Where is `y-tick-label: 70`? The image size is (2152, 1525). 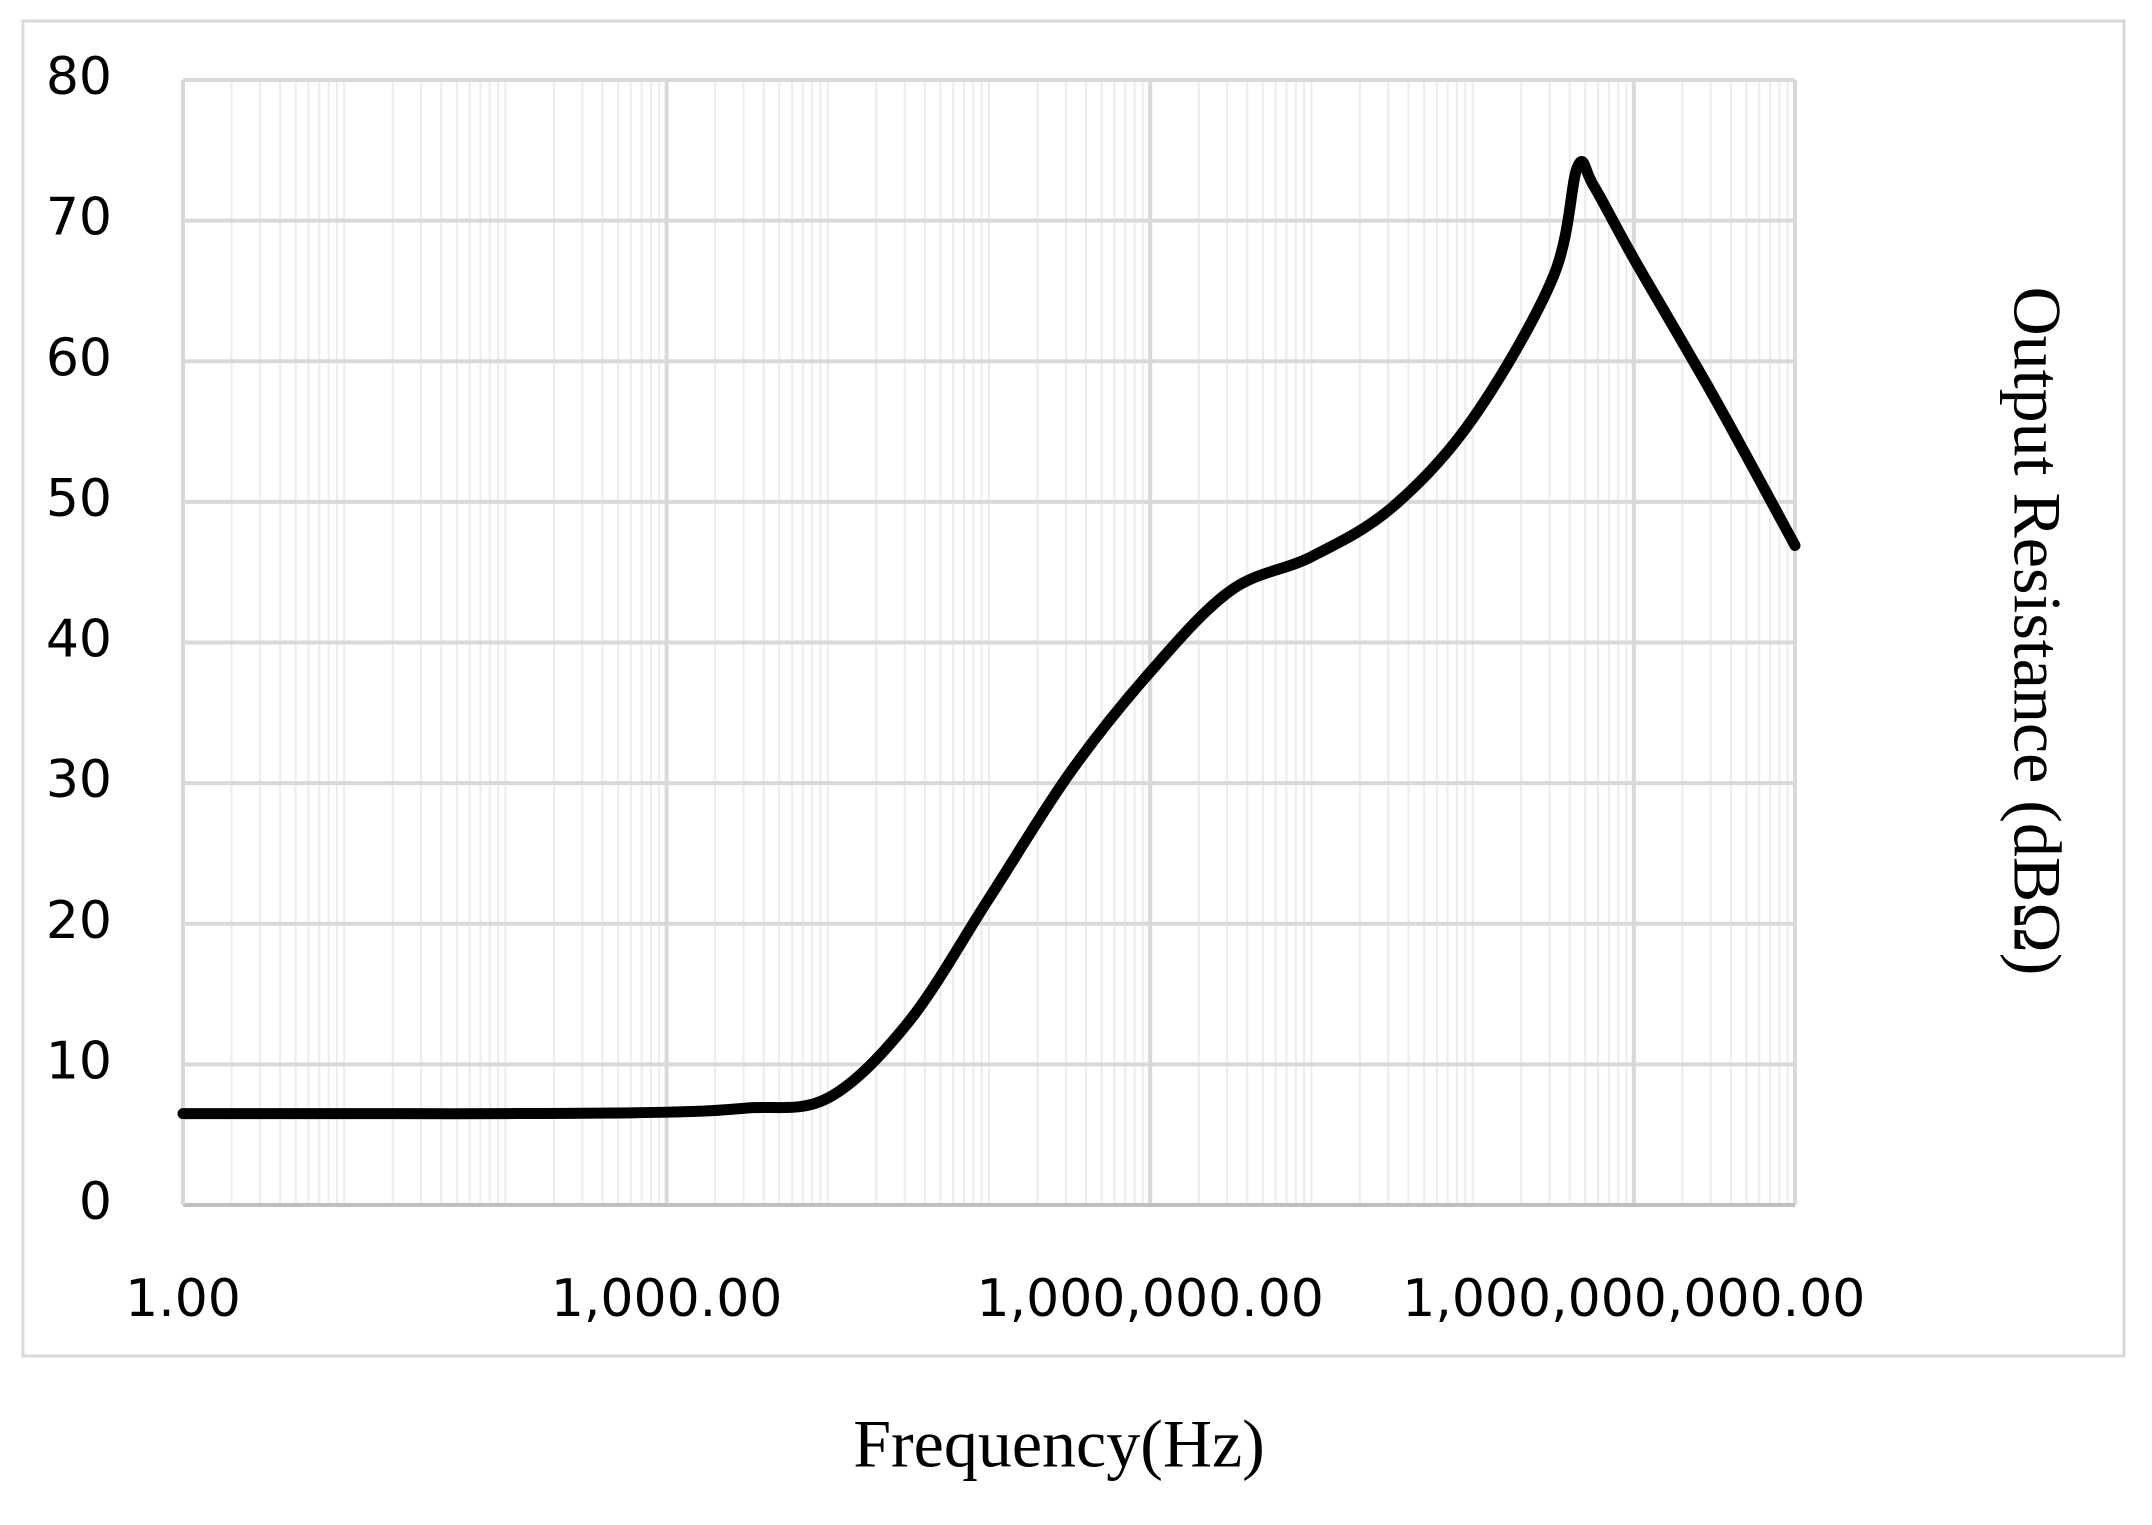
y-tick-label: 70 is located at coordinates (79, 218).